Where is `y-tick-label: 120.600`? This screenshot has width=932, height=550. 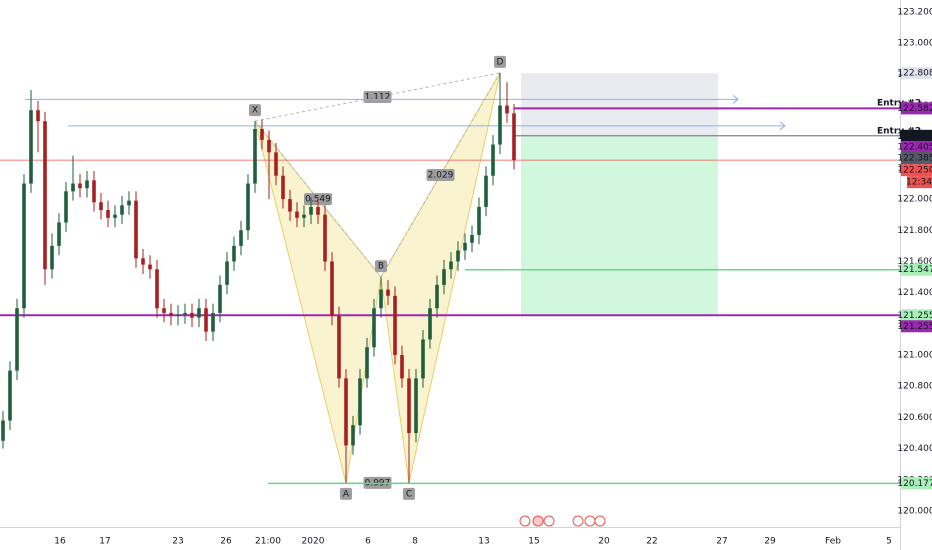
y-tick-label: 120.600 is located at coordinates (914, 418).